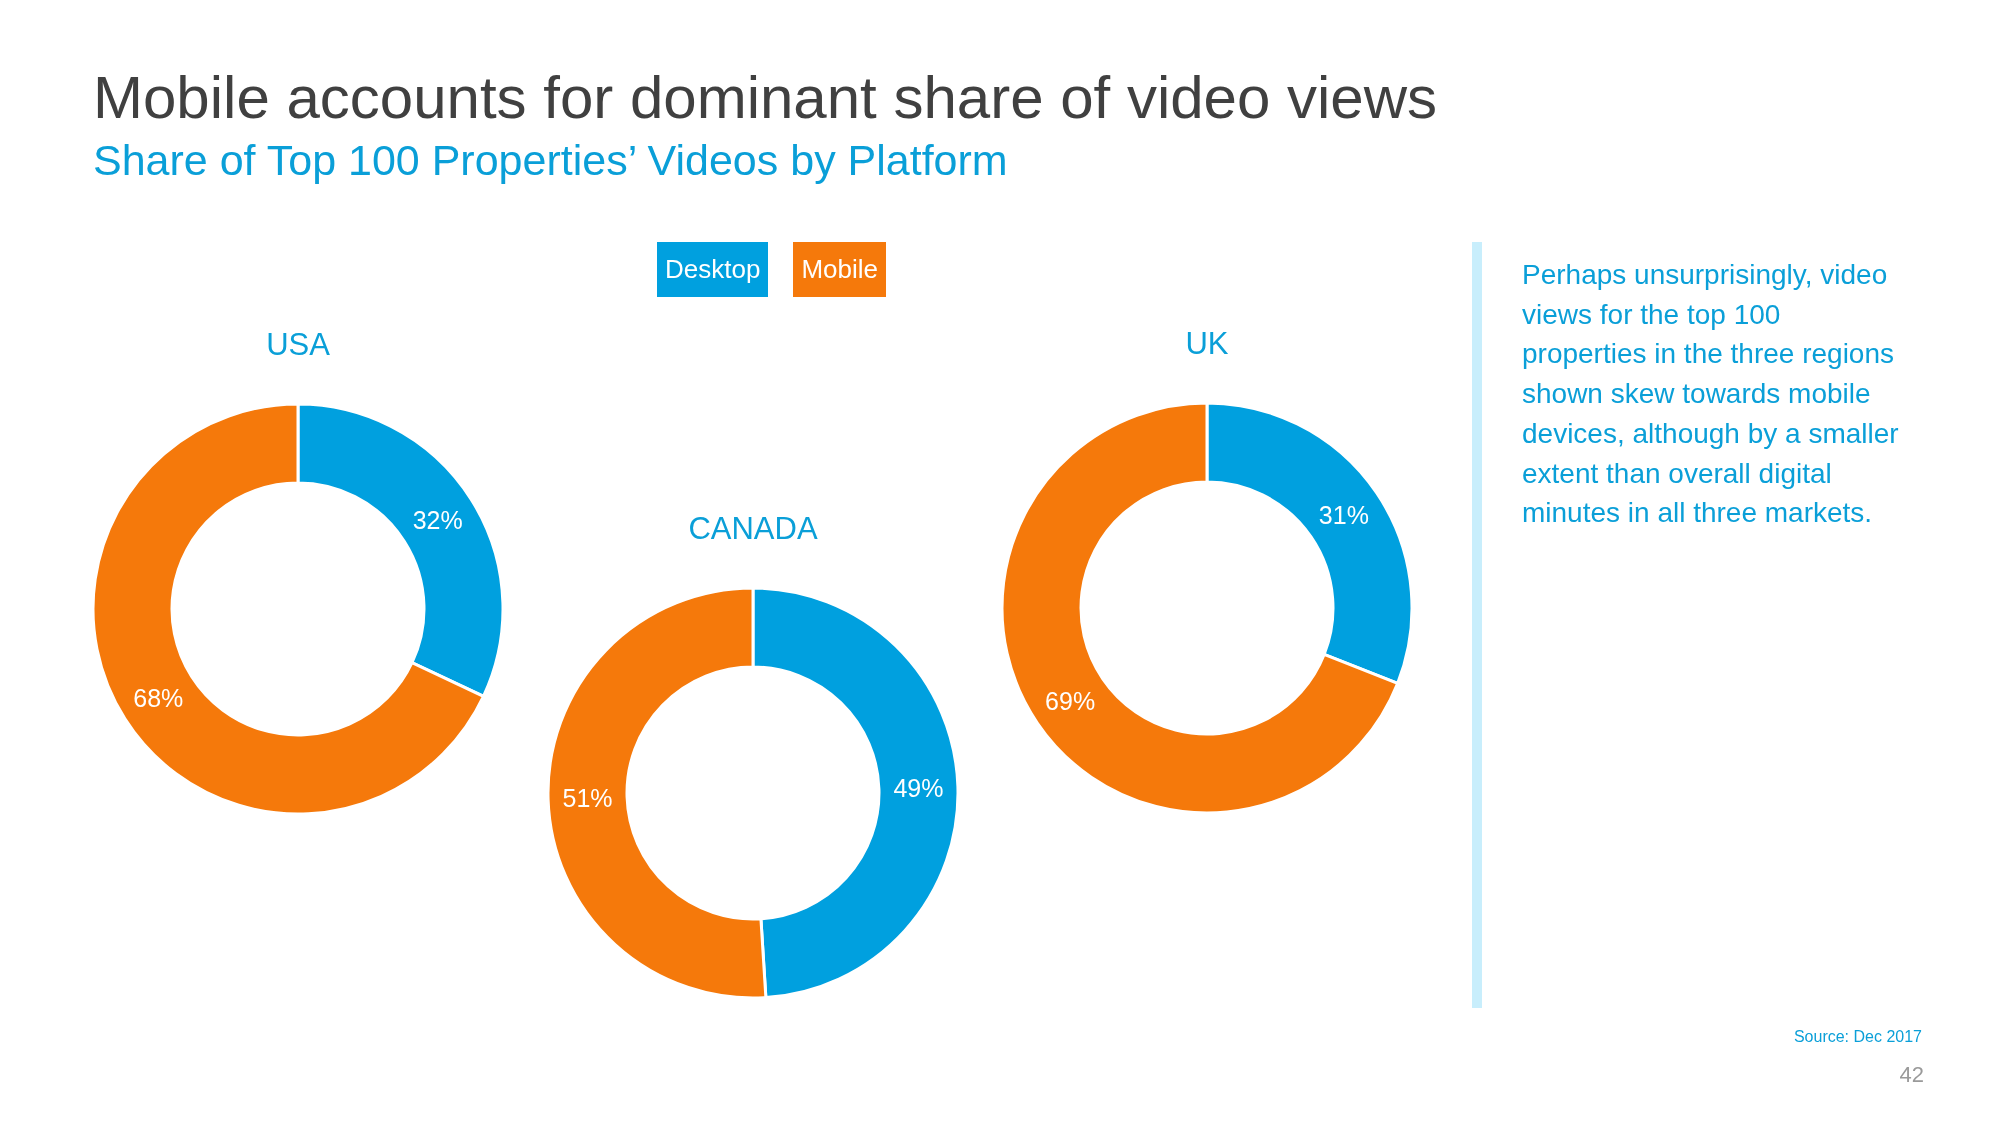 Image resolution: width=2000 pixels, height=1125 pixels. I want to click on data-label: 68%, so click(158, 697).